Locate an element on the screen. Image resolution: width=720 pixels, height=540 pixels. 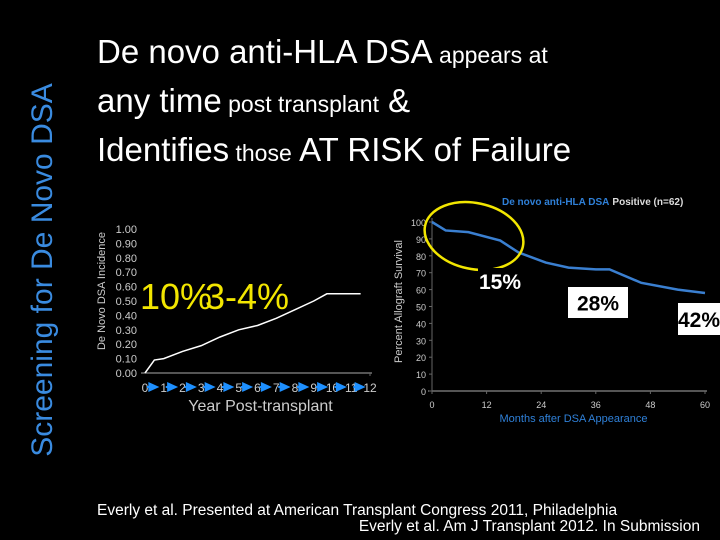
x-axis-label: Year Post-transplant is located at coordinates (260, 406).